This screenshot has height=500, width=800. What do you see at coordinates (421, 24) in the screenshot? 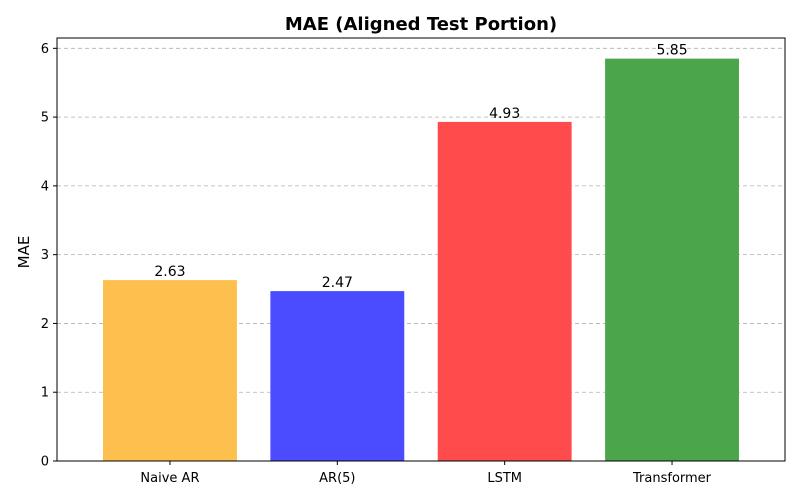
I see `chart-title: MAE (Aligned Test Portion)` at bounding box center [421, 24].